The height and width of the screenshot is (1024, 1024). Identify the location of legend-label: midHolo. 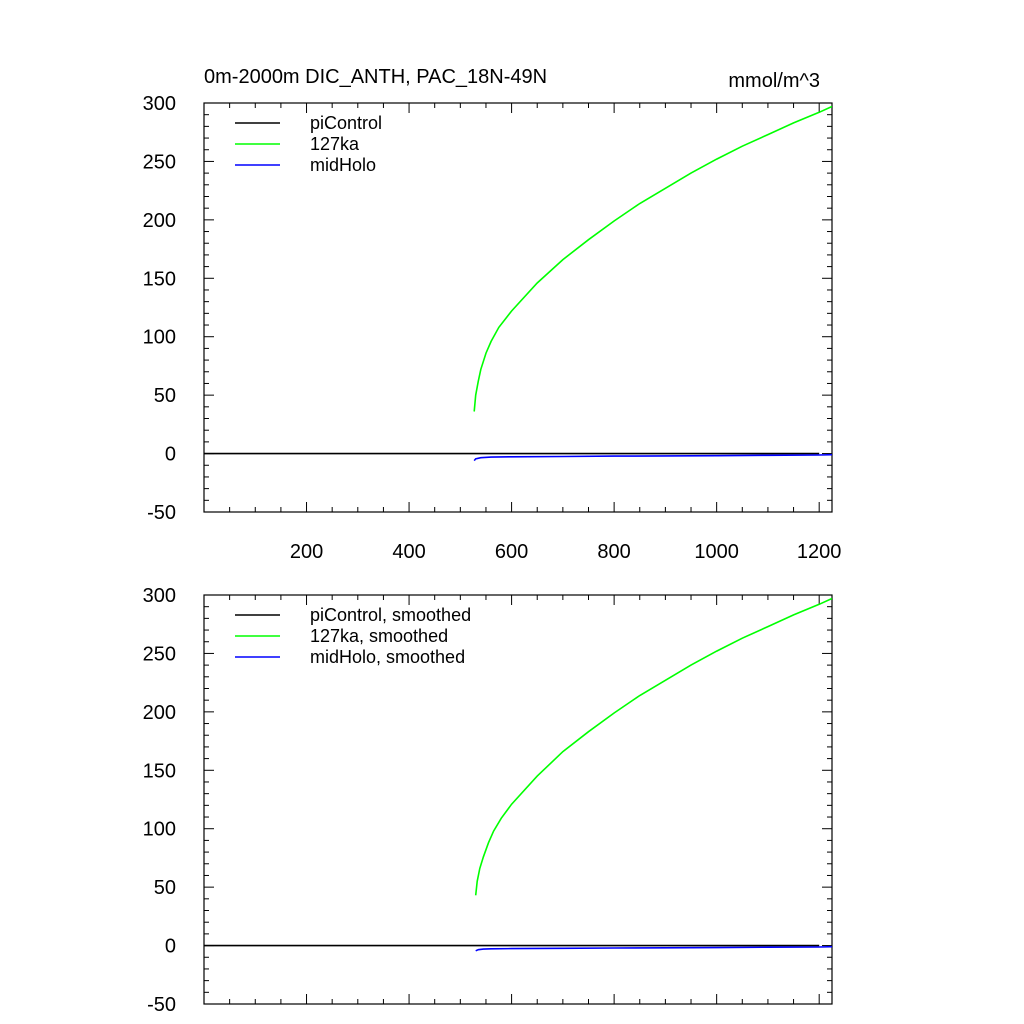
(343, 165).